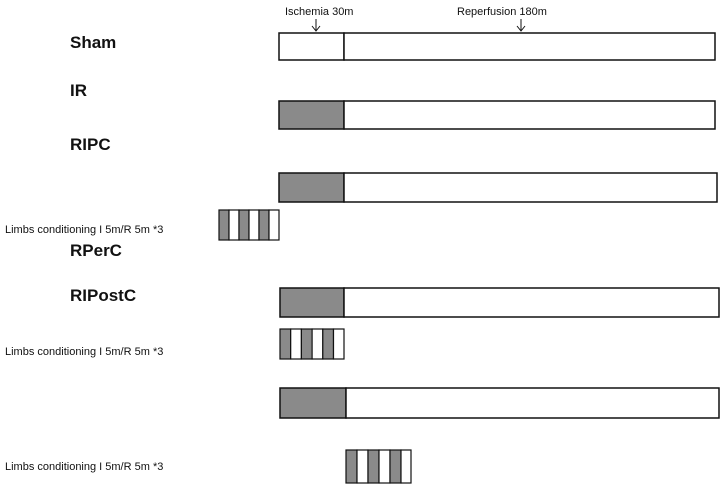  I want to click on ripc-cycle-3-ischemia, so click(264, 225).